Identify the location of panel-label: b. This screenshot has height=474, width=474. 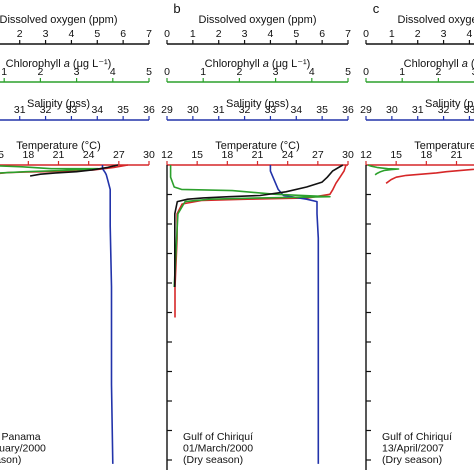
(176, 8).